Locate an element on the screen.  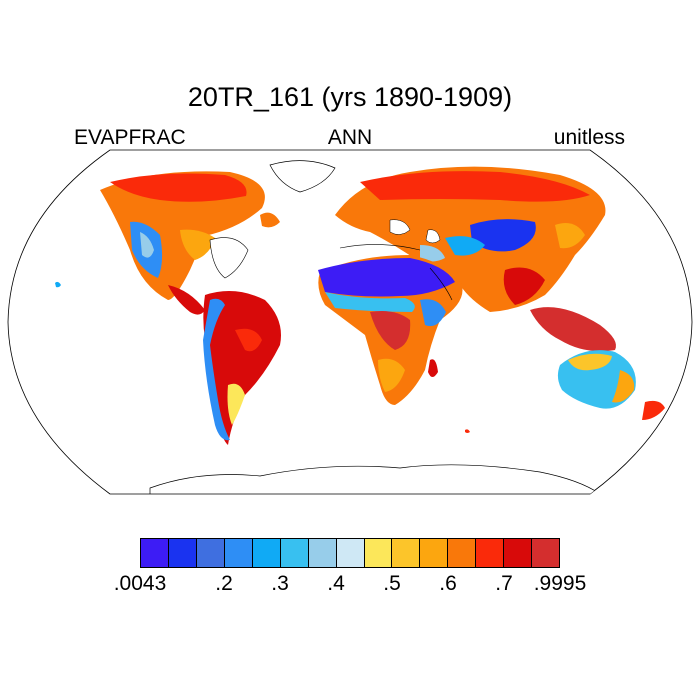
colorbar-tick-label: .3 is located at coordinates (280, 583).